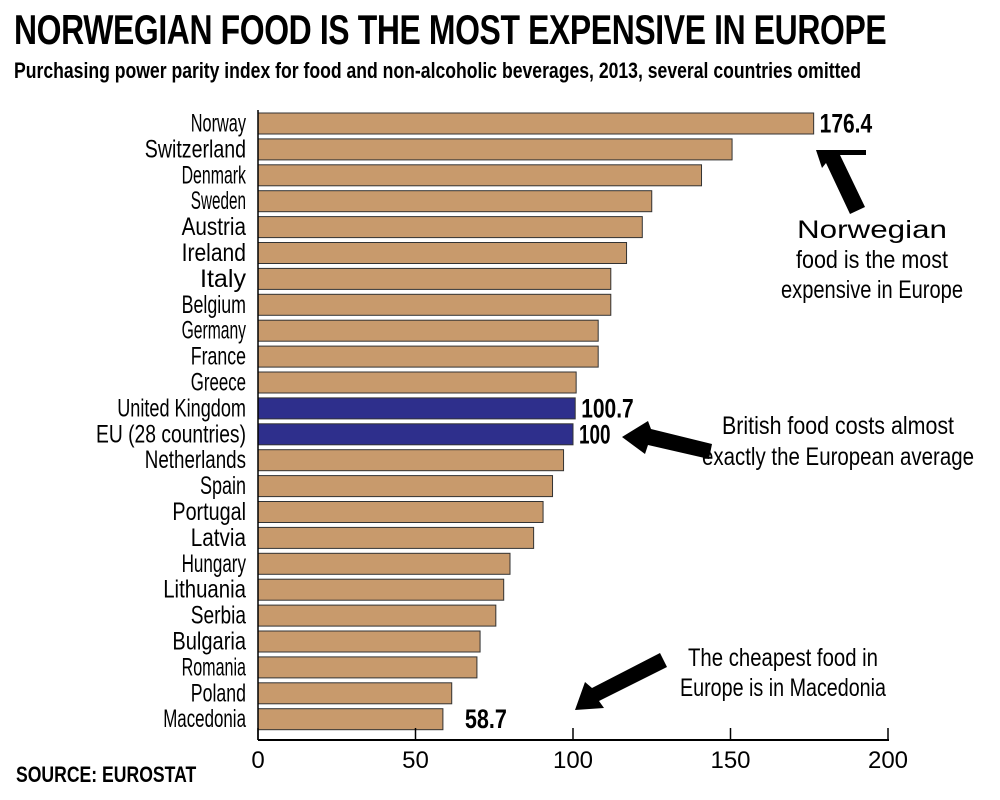 The width and height of the screenshot is (1000, 800). What do you see at coordinates (415, 760) in the screenshot?
I see `x-tick-label-50: 50` at bounding box center [415, 760].